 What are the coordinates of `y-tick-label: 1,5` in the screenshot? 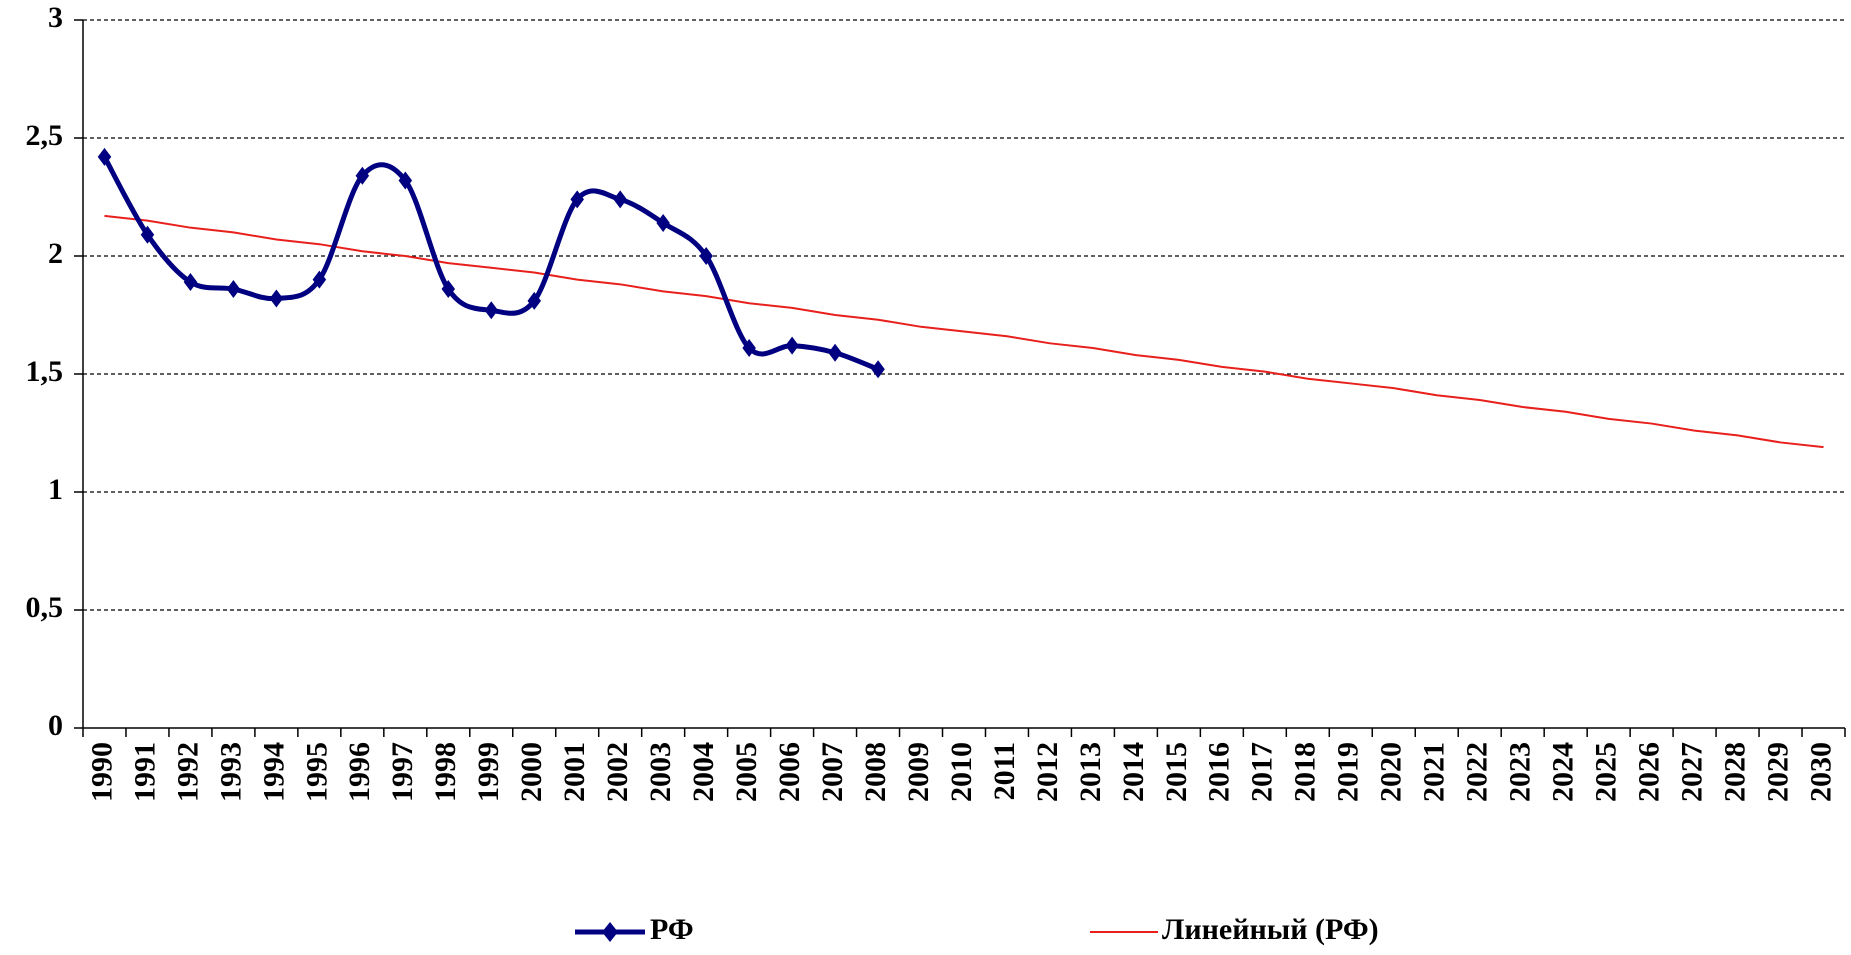 It's located at (45, 371).